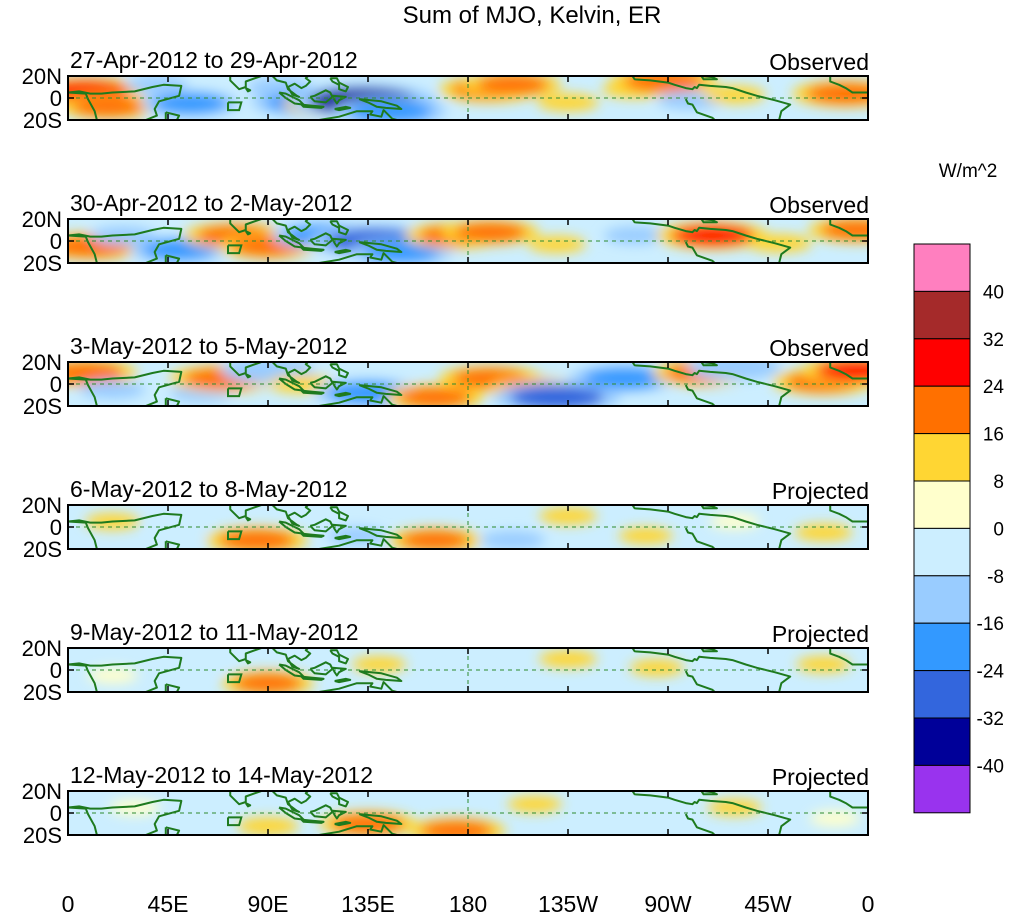 The height and width of the screenshot is (921, 1021). I want to click on x-tick-label: 90W, so click(668, 904).